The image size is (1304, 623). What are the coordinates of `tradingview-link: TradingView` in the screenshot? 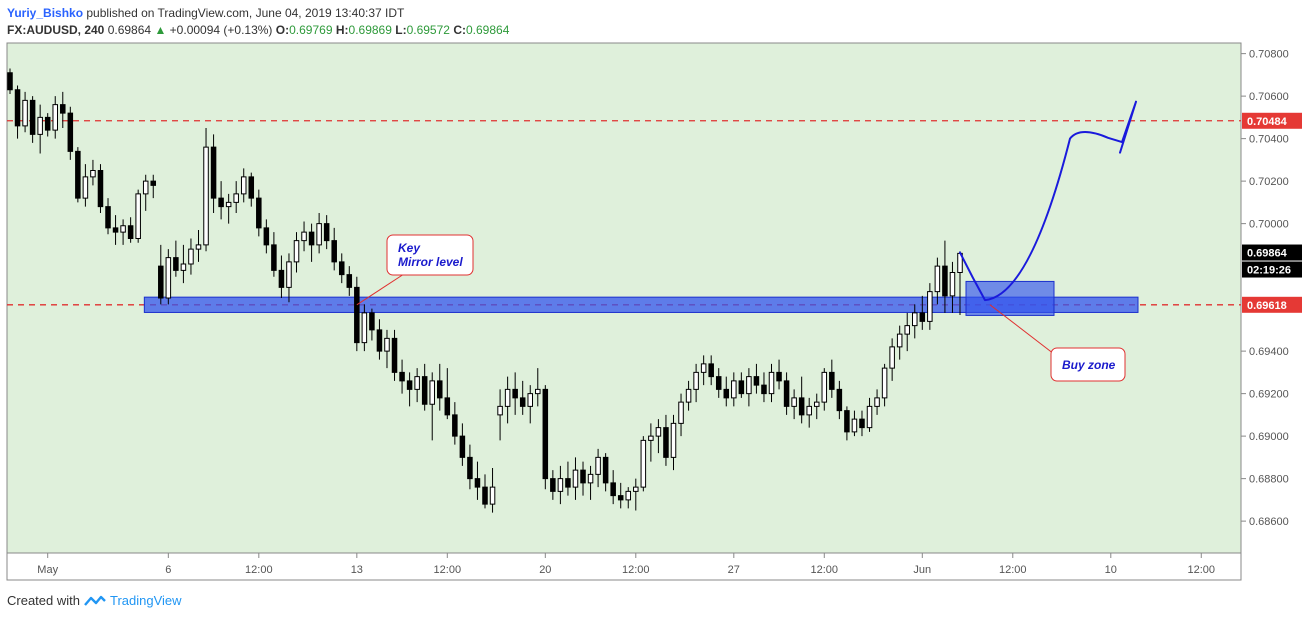 It's located at (145, 600).